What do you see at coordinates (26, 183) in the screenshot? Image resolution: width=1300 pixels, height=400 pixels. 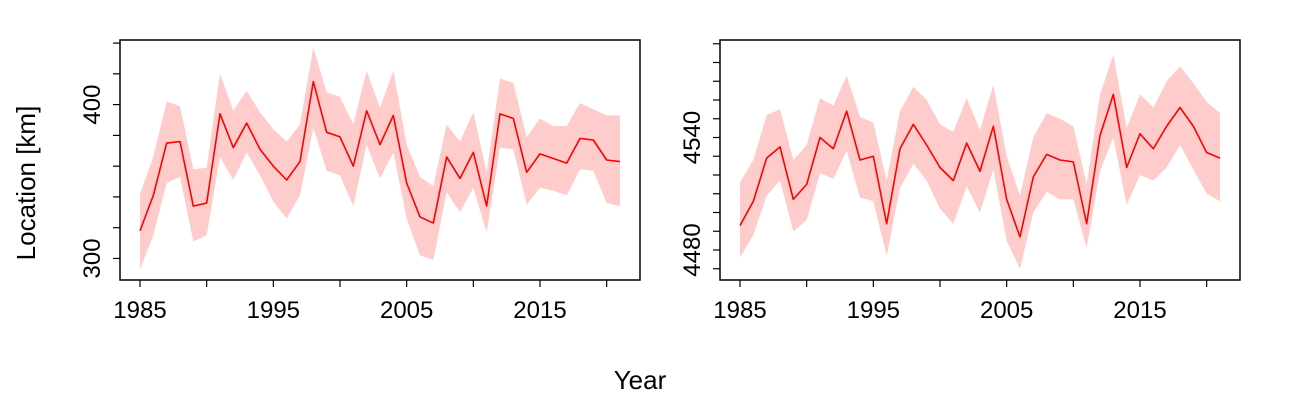 I see `y-axis-title: Location [km]` at bounding box center [26, 183].